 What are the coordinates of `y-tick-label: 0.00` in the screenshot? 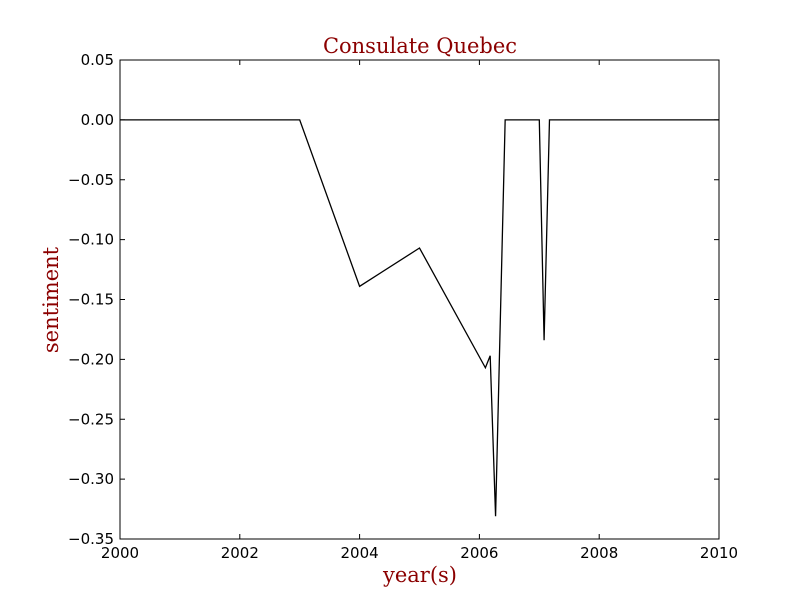 It's located at (97, 120).